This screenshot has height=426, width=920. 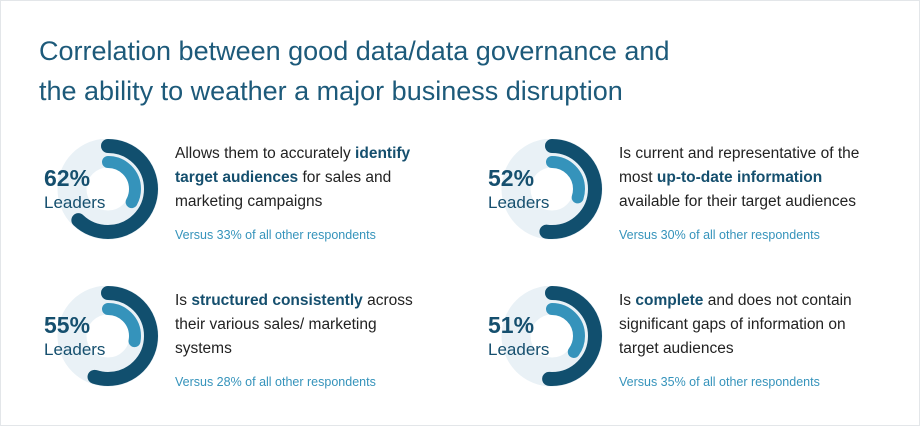 I want to click on desc-highlight: identify target audiences, so click(x=293, y=165).